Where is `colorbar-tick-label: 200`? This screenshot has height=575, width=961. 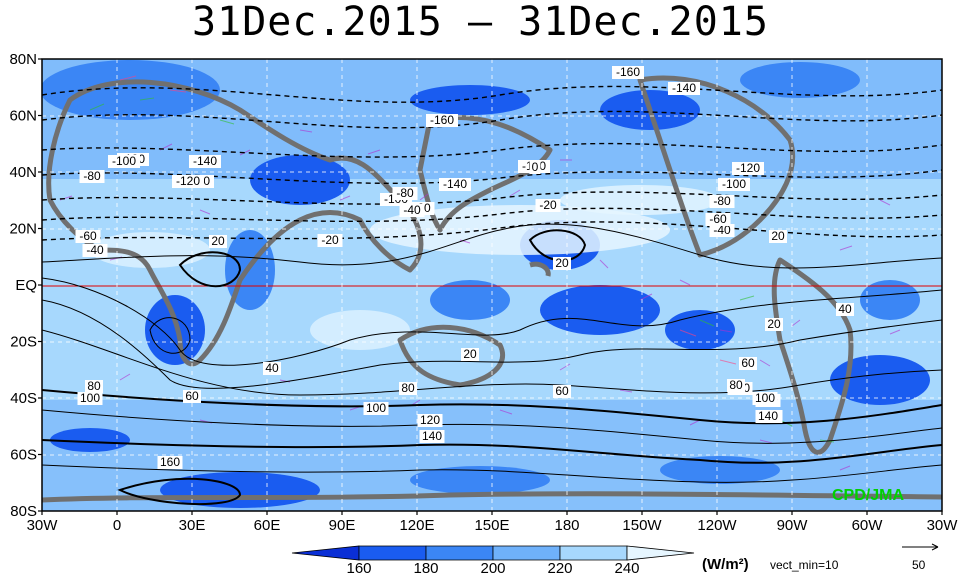 colorbar-tick-label: 200 is located at coordinates (492, 567).